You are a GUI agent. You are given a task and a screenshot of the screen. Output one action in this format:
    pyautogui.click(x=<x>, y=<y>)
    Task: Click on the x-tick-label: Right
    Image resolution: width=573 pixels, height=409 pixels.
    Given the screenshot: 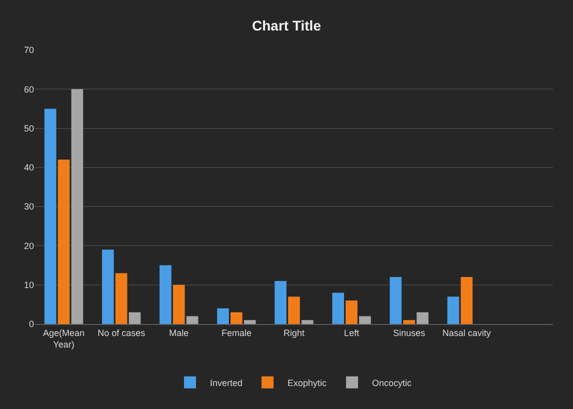 What is the action you would take?
    pyautogui.click(x=294, y=333)
    